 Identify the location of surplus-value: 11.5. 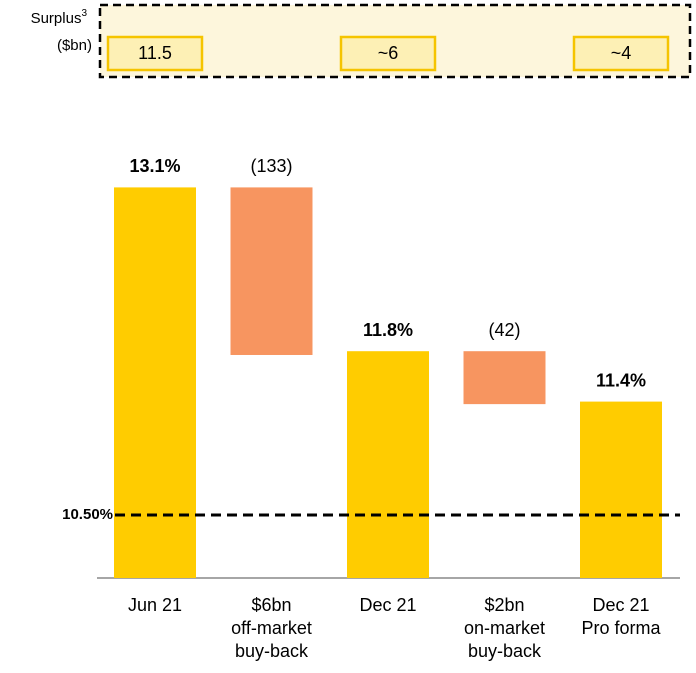
(155, 53).